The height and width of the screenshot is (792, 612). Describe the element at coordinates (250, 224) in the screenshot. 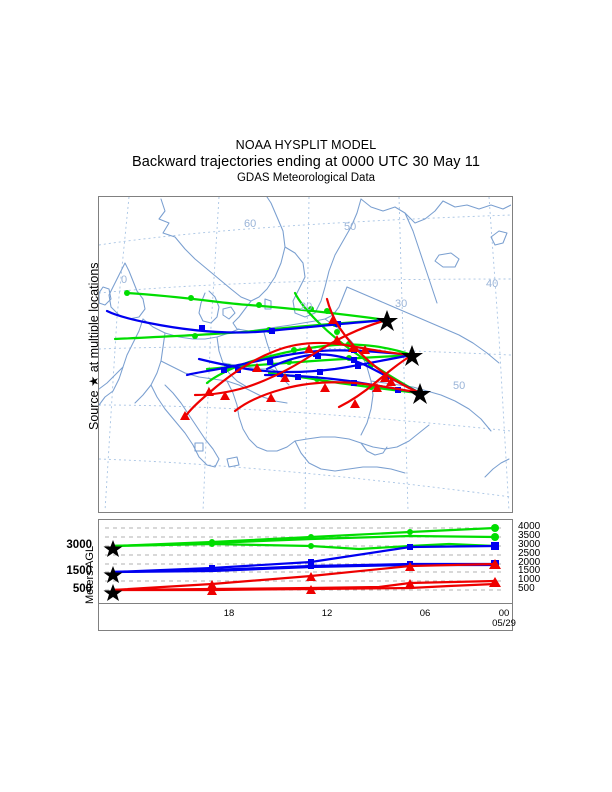

I see `svg-text: 60` at that location.